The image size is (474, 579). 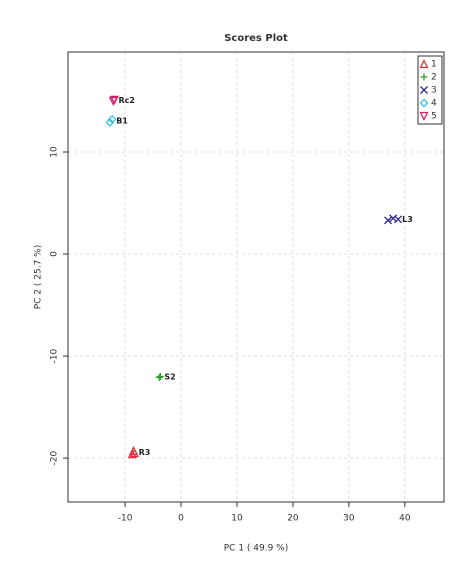 I want to click on point-label: L3, so click(x=407, y=219).